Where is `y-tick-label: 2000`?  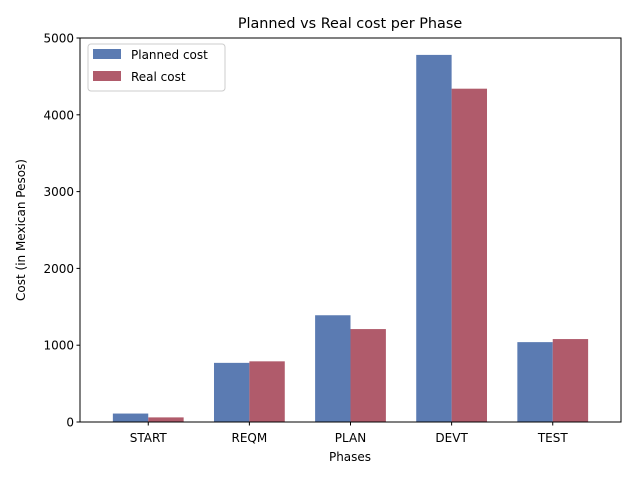 y-tick-label: 2000 is located at coordinates (58, 269).